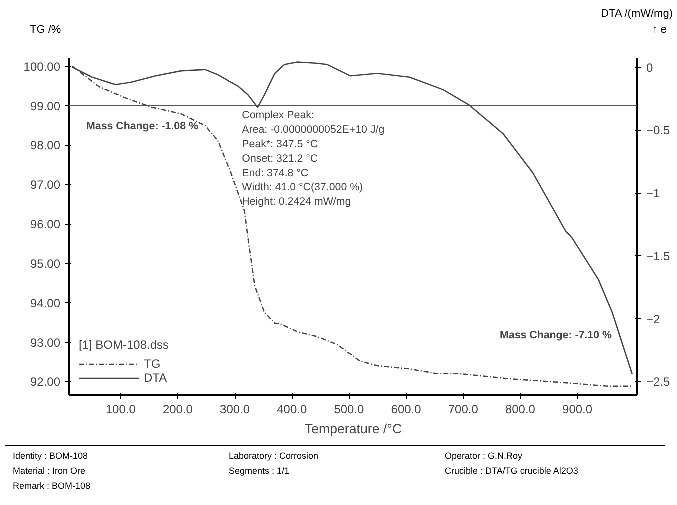 The width and height of the screenshot is (677, 505). Describe the element at coordinates (637, 14) in the screenshot. I see `y2-axis-title: DTA /(mW/mg)` at that location.